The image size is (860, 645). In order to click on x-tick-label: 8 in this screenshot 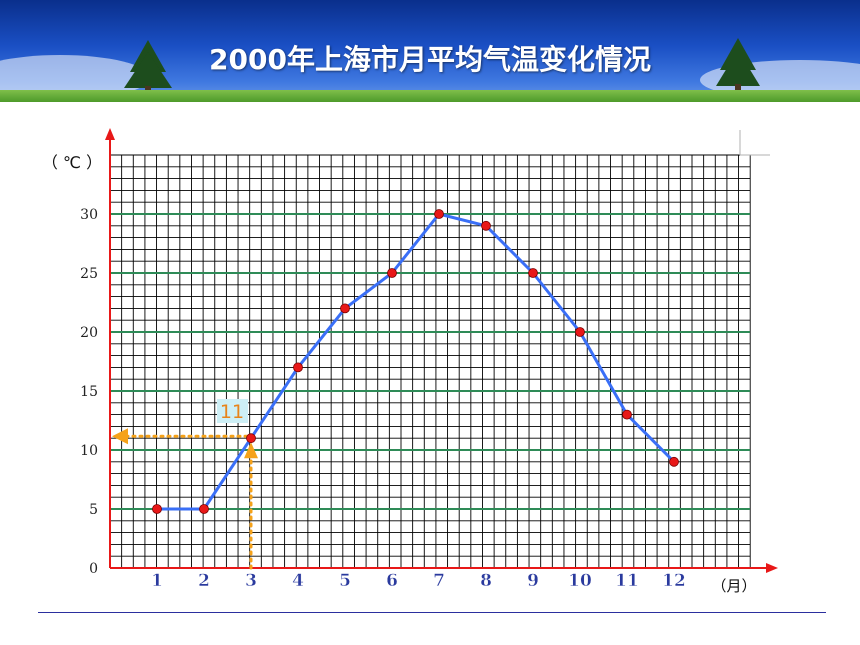, I will do `click(486, 581)`.